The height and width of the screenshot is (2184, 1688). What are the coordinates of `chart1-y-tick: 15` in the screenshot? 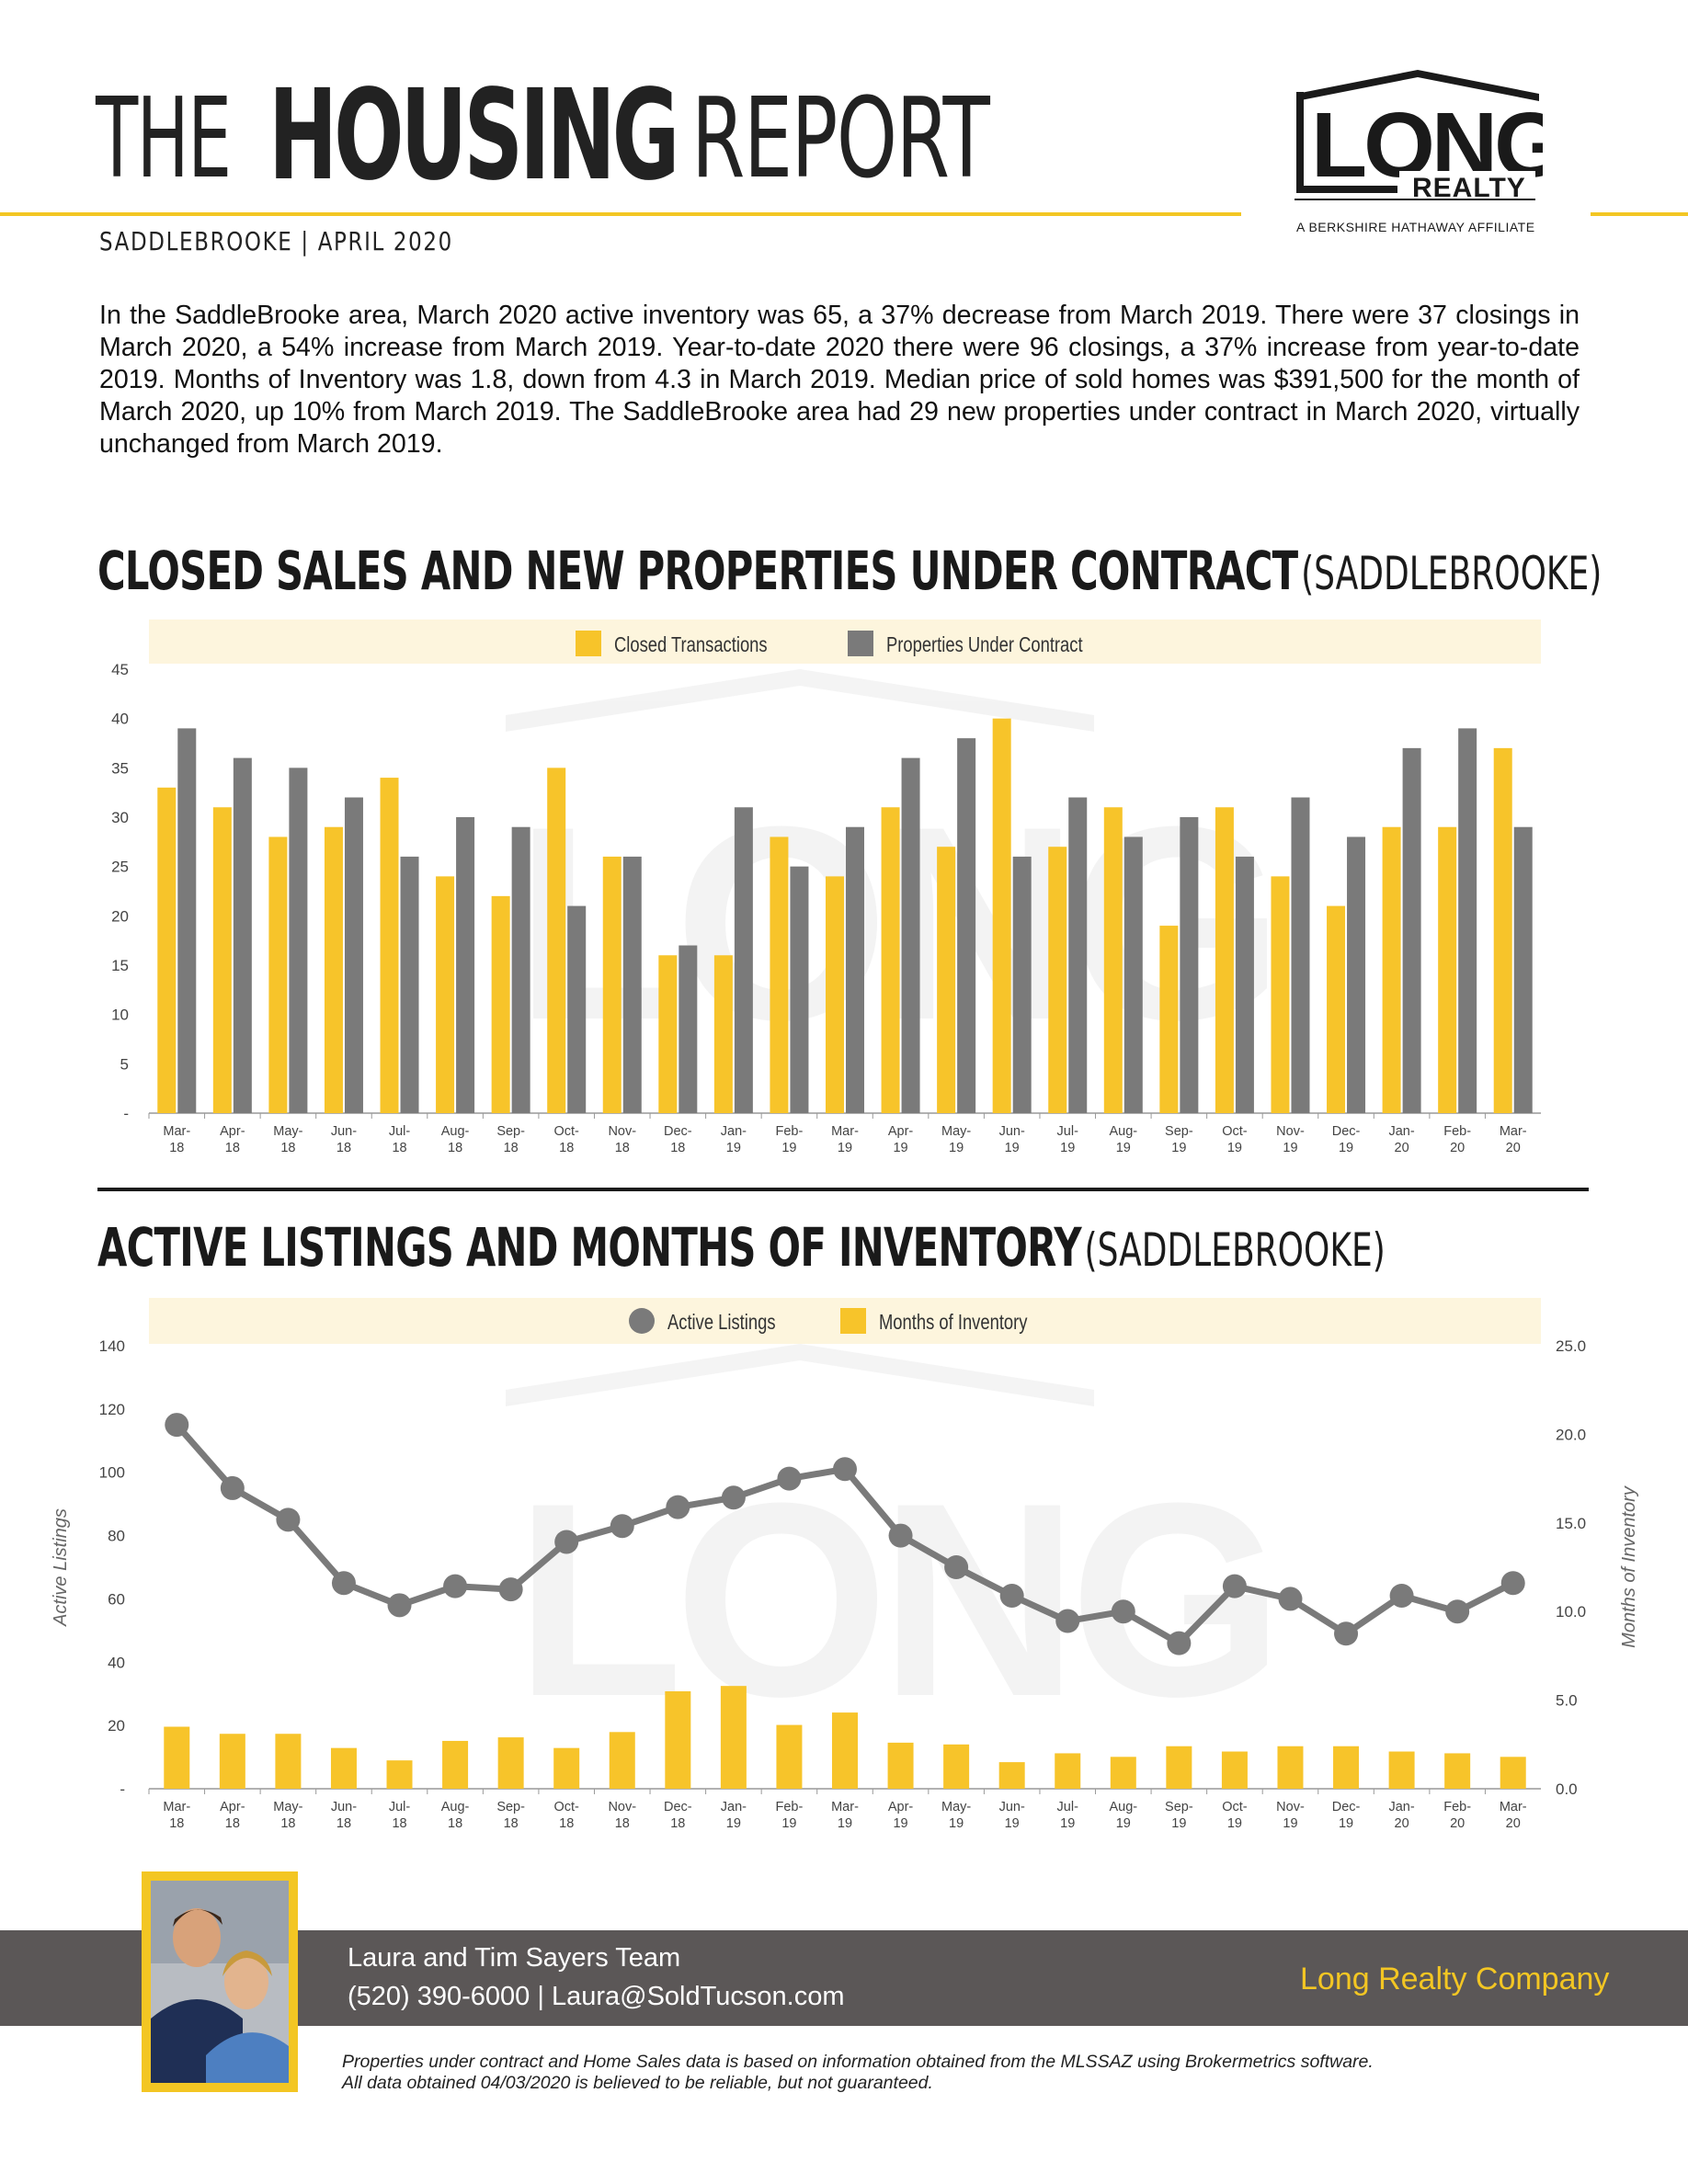 It's located at (120, 965).